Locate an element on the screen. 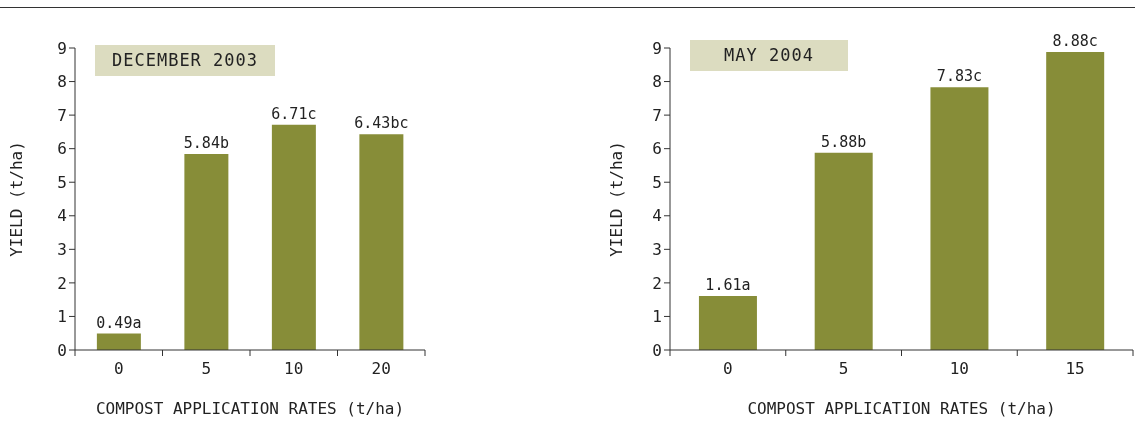 This screenshot has height=431, width=1135. data-label: 7.83c is located at coordinates (959, 76).